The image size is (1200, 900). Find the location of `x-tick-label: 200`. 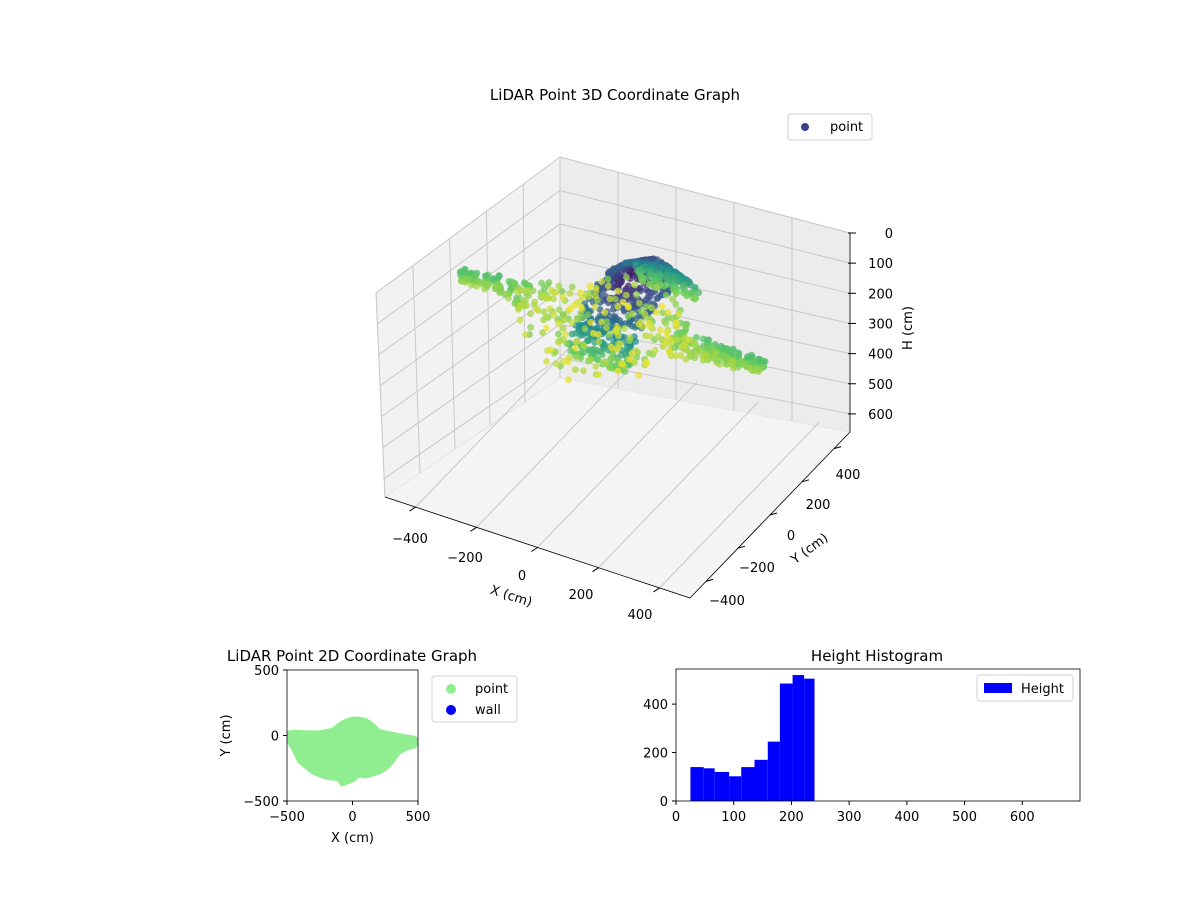

x-tick-label: 200 is located at coordinates (581, 595).